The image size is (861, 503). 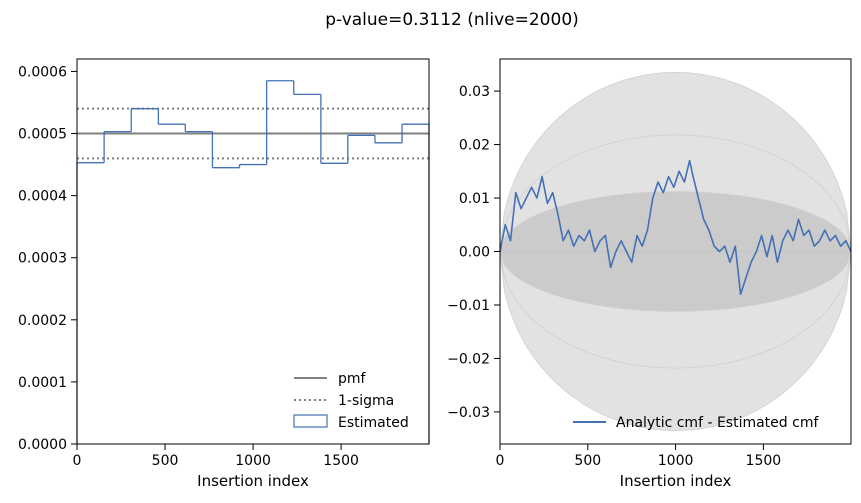 What do you see at coordinates (452, 20) in the screenshot?
I see `figure-title: p-value=0.3112 (nlive=2000)` at bounding box center [452, 20].